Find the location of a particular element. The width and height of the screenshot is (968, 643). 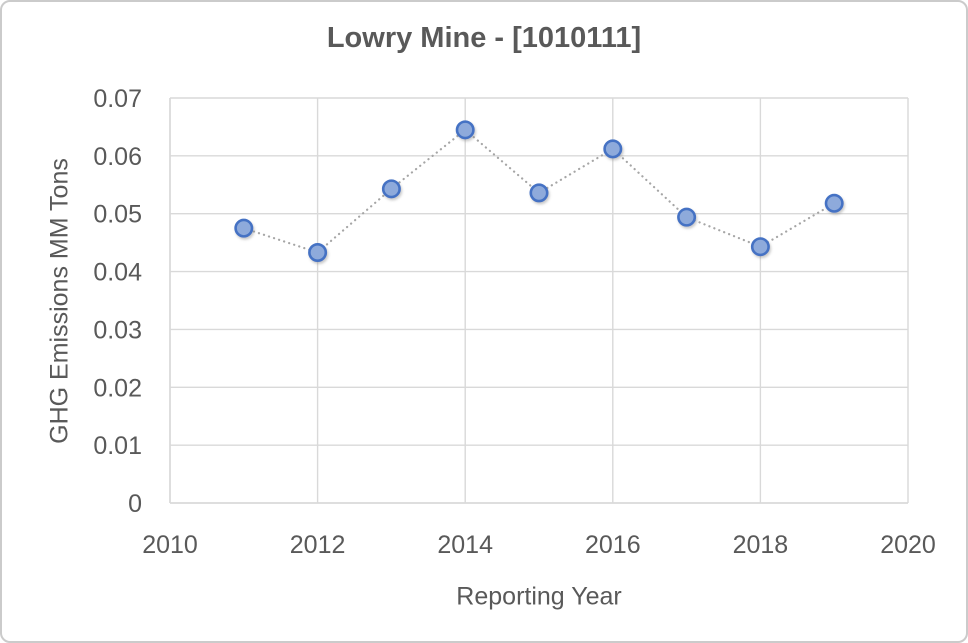

y-tick-label: 0.04 is located at coordinates (117, 273).